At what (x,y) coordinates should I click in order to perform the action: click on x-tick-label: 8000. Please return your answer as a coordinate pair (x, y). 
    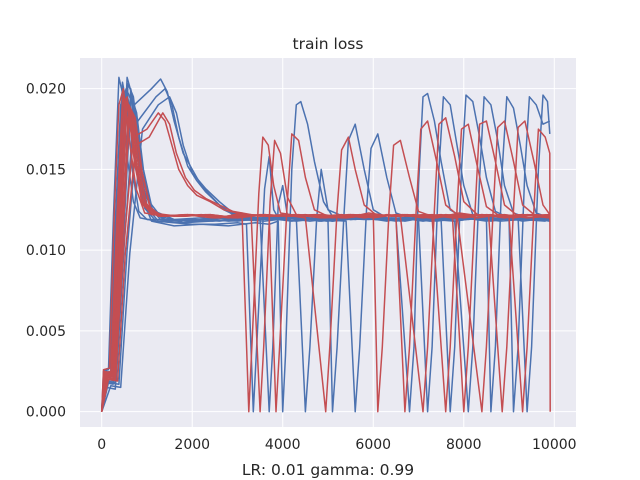
    Looking at the image, I should click on (464, 445).